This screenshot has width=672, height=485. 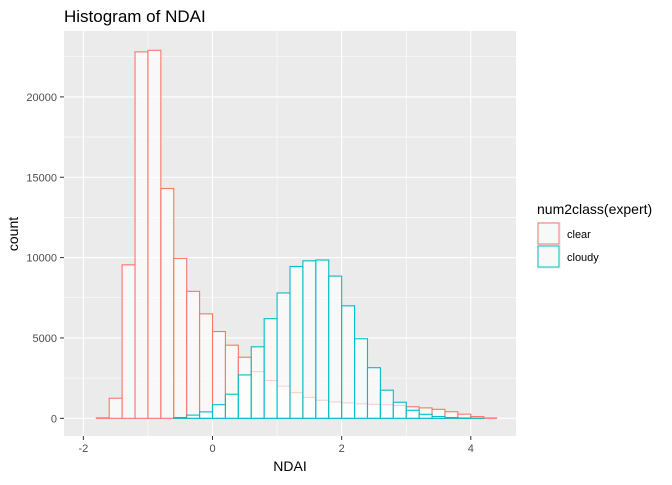 I want to click on x-axis: -2 0 2 4, so click(x=275, y=445).